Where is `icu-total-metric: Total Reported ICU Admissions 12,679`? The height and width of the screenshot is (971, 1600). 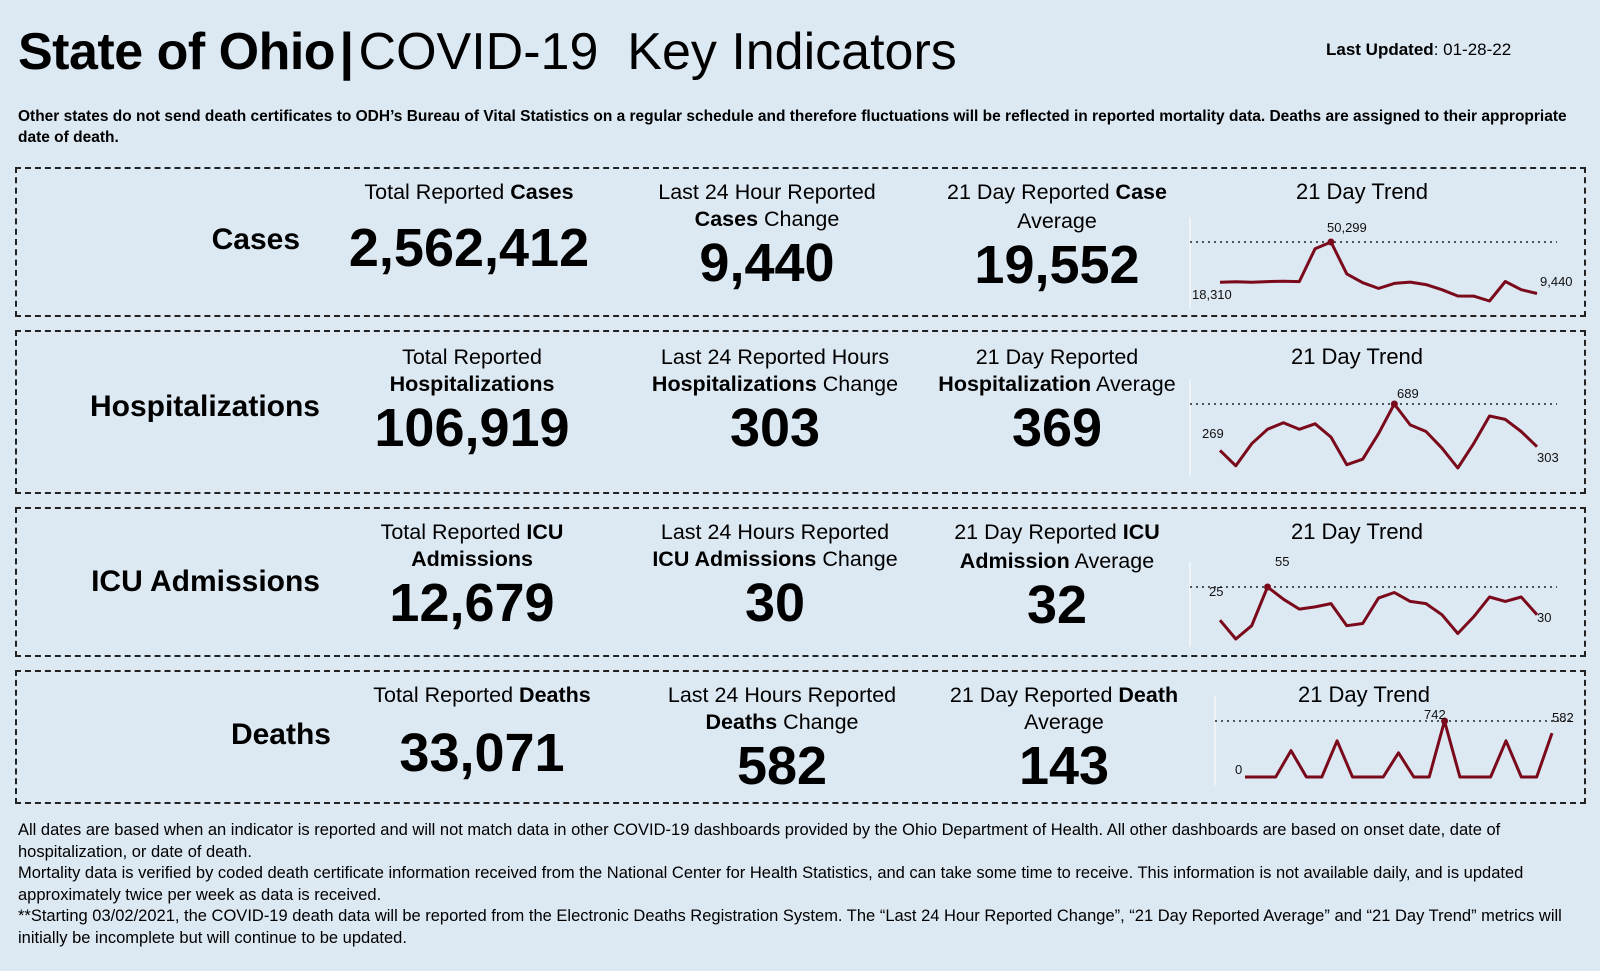 icu-total-metric: Total Reported ICU Admissions 12,679 is located at coordinates (472, 576).